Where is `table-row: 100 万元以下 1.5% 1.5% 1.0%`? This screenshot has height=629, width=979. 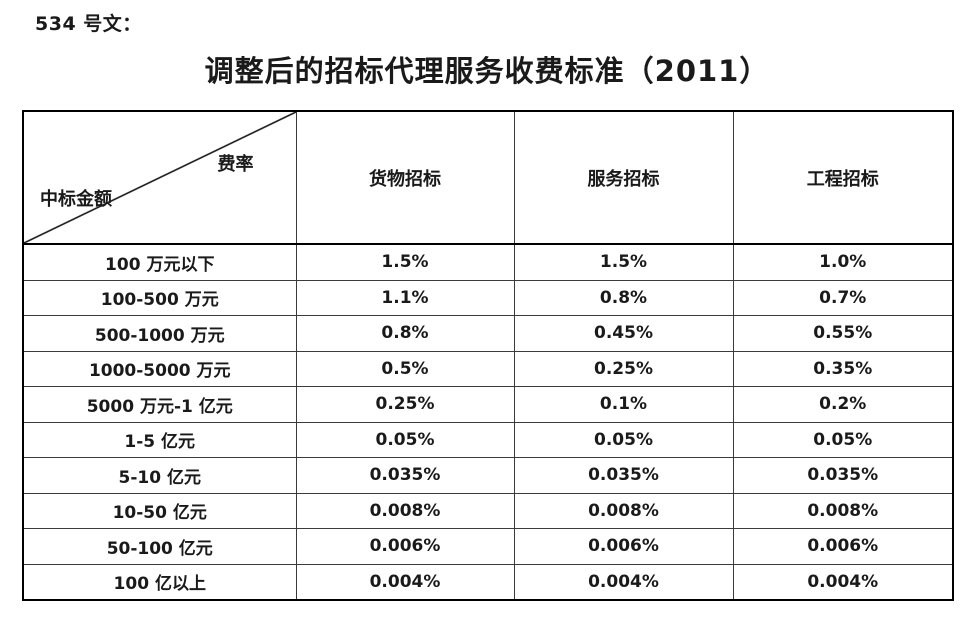
table-row: 100 万元以下 1.5% 1.5% 1.0% is located at coordinates (488, 262).